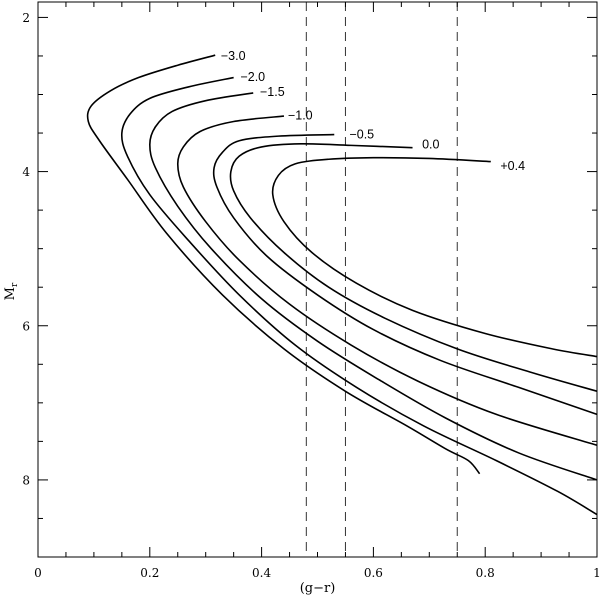  I want to click on y-axis-label-main: M, so click(10, 293).